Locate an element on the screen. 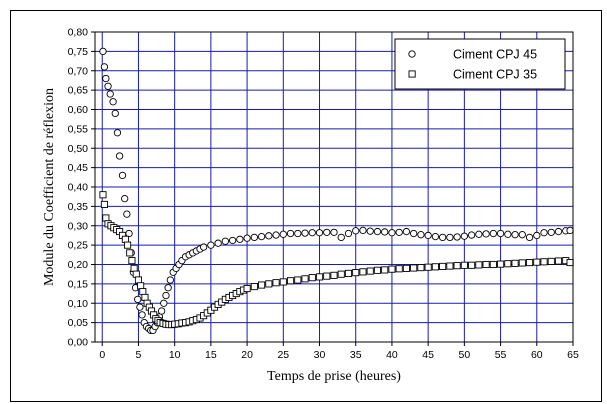  legend-label: Ciment CPJ 45 is located at coordinates (495, 55).